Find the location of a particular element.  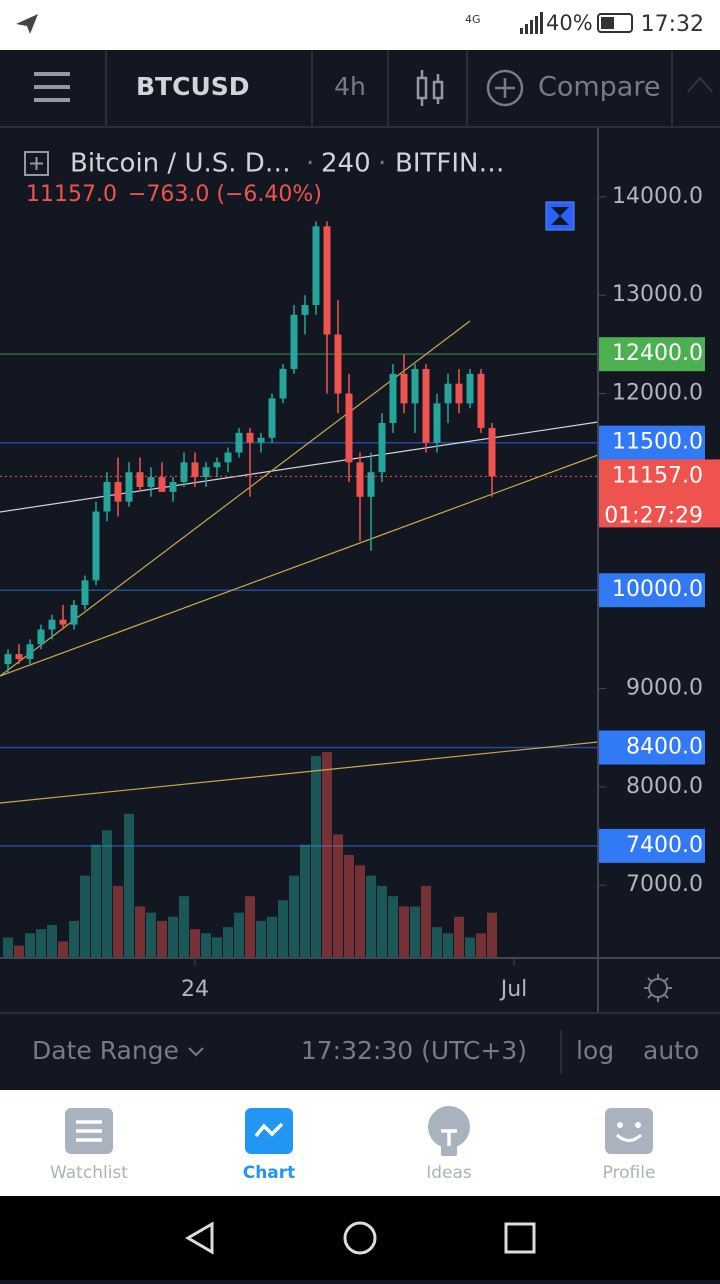

countdown: 01:27:29 is located at coordinates (653, 515).